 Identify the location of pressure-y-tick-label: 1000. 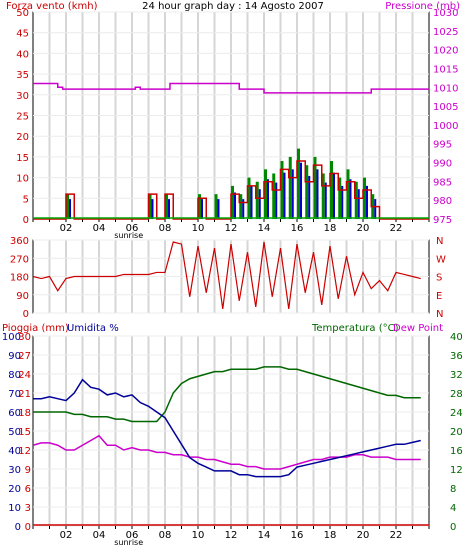
(445, 126).